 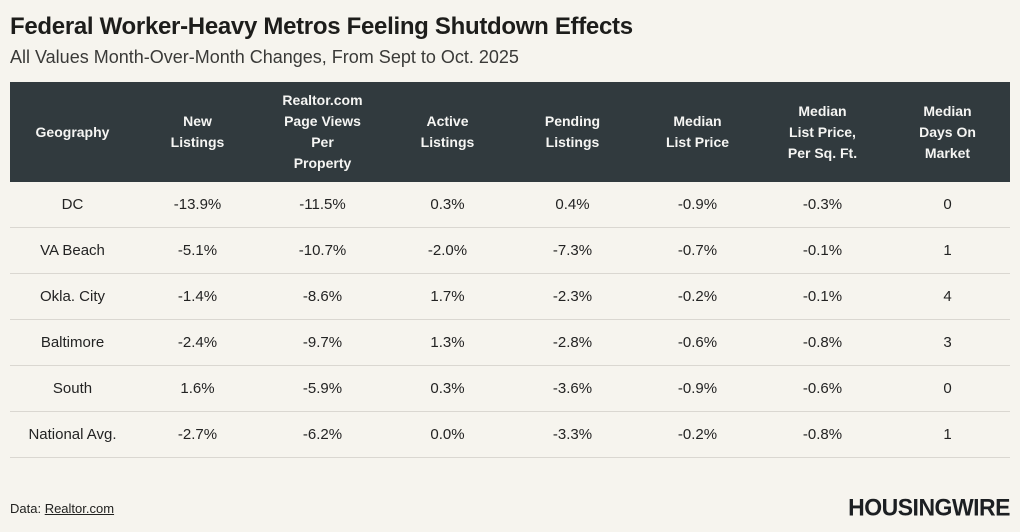 I want to click on data-cell: 1.3%, so click(x=447, y=342).